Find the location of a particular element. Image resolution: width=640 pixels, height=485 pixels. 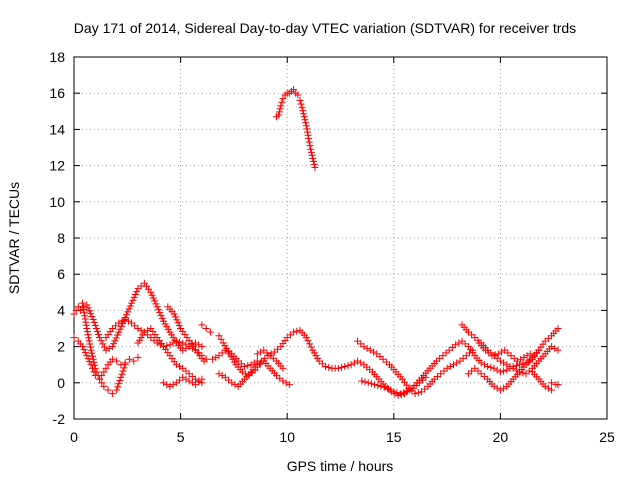

y-tick-label: 10 is located at coordinates (57, 202).